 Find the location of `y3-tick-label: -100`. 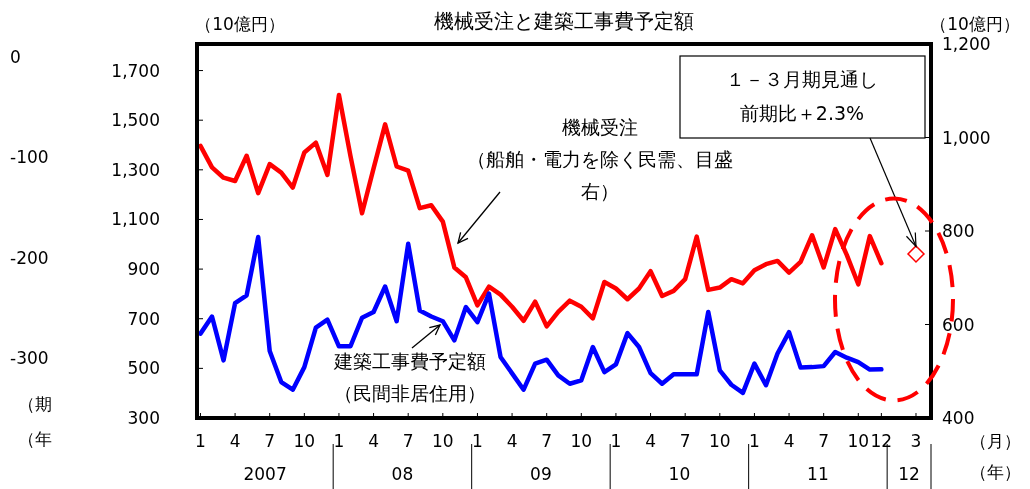

y3-tick-label: -100 is located at coordinates (29, 157).